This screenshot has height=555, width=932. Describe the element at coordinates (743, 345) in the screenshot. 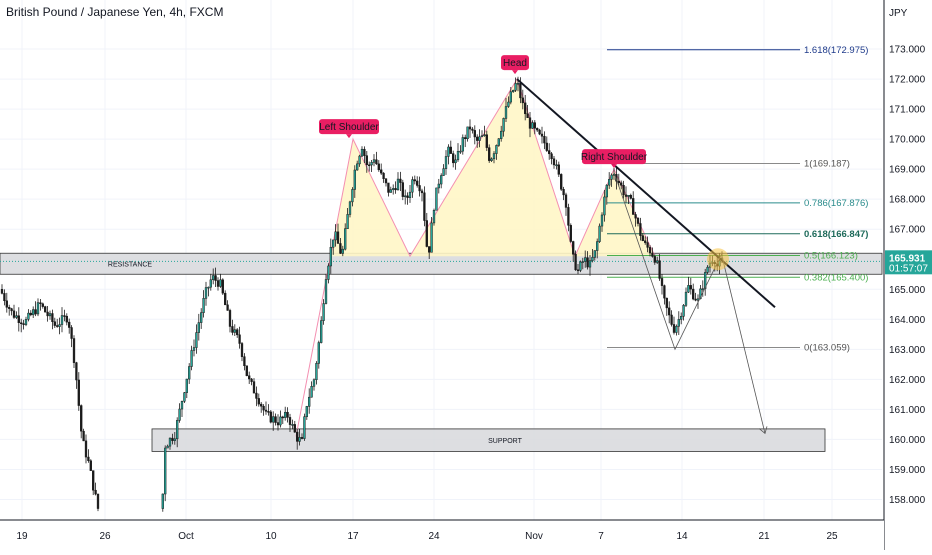

I see `projection-arrow` at that location.